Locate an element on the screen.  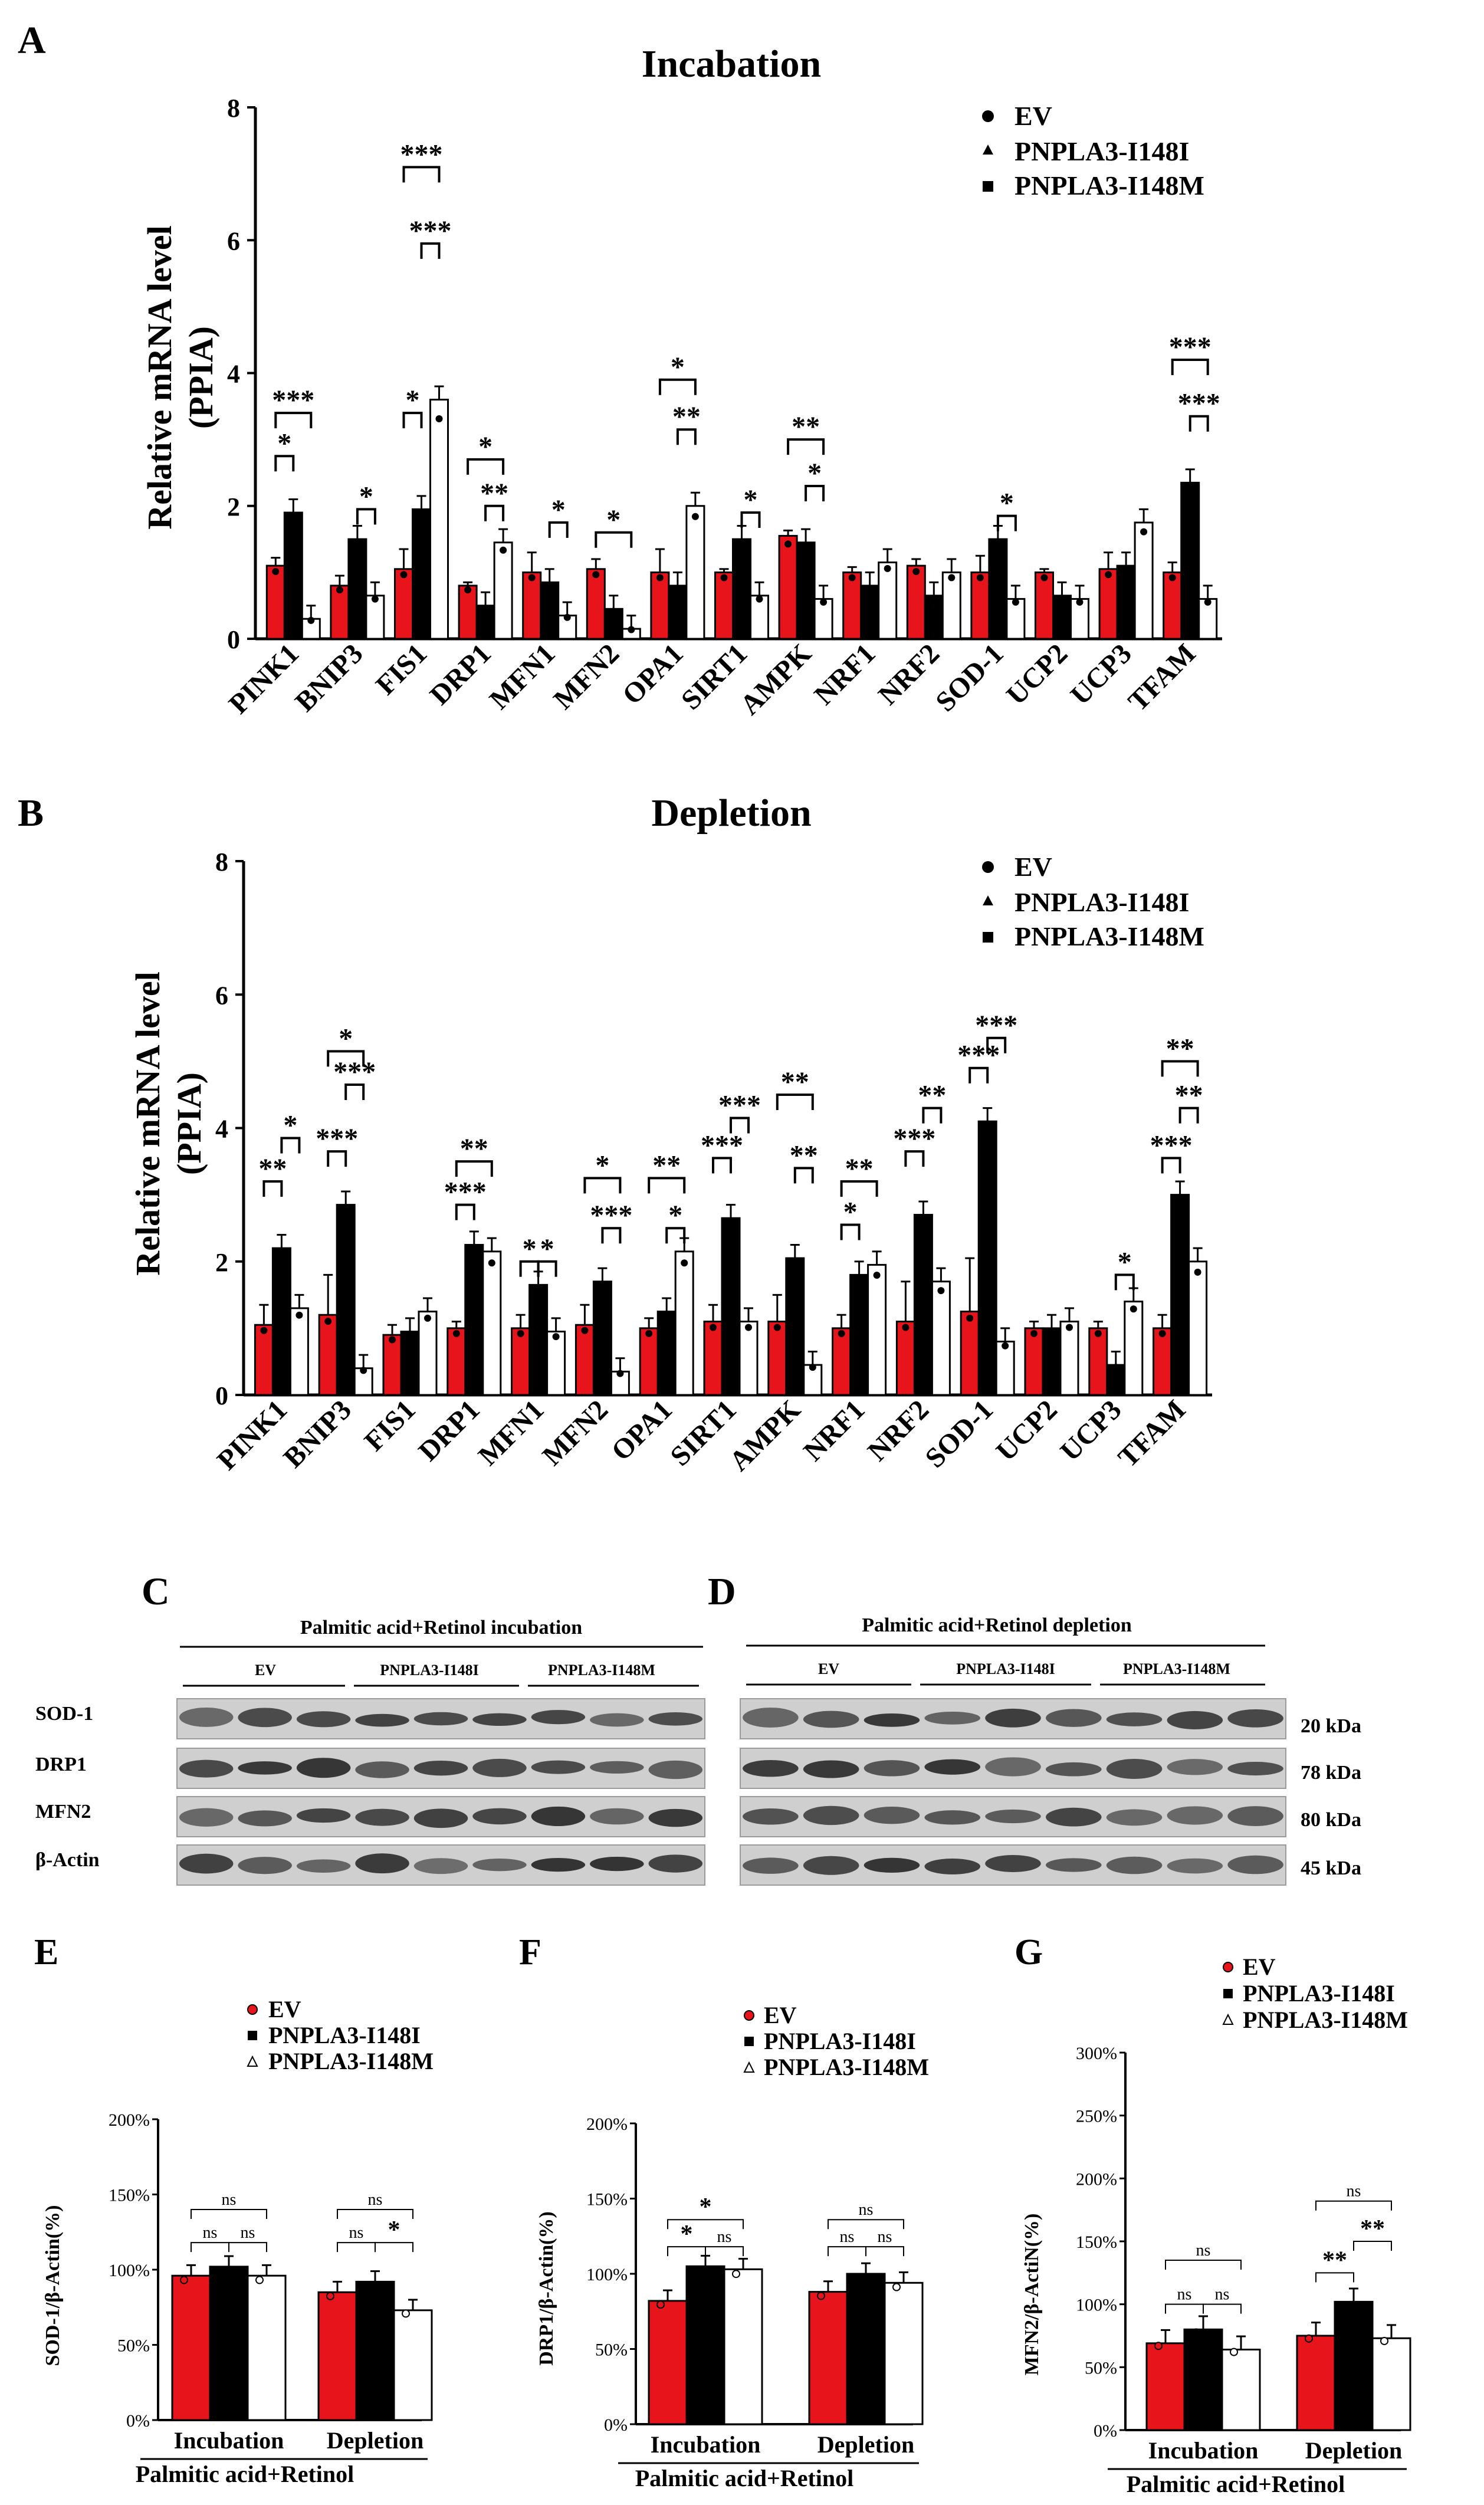
chart-g-xlabel: Palmitic acid+Retinol is located at coordinates (1236, 2484).